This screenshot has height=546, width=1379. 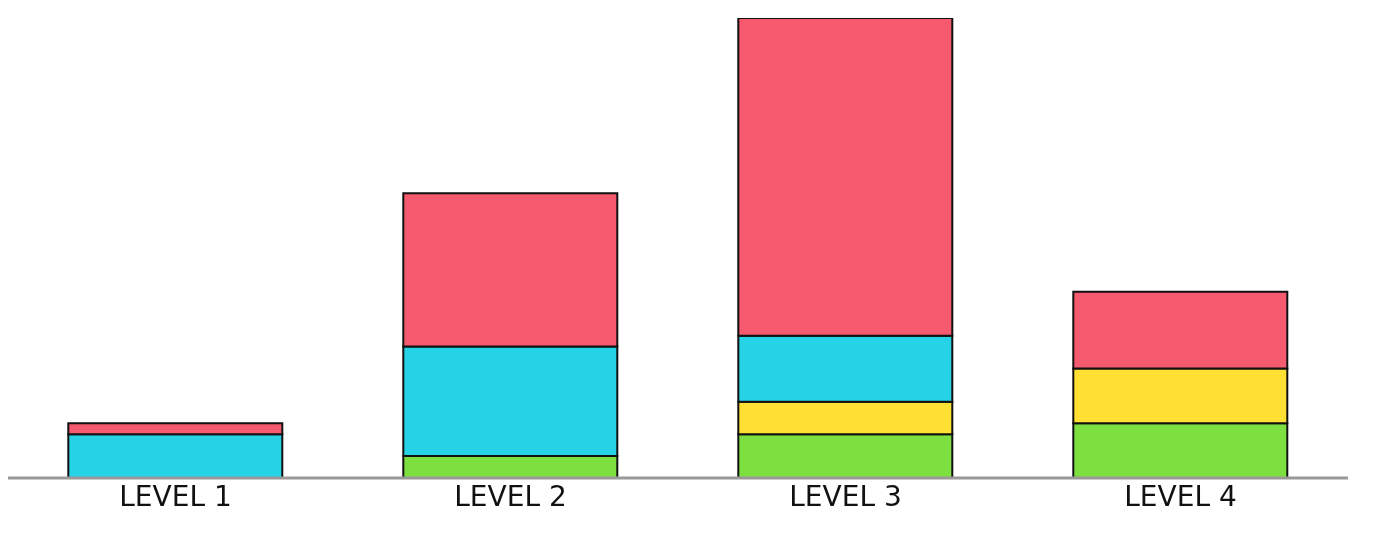 I want to click on x-tick-label: LEVEL 3, so click(x=845, y=496).